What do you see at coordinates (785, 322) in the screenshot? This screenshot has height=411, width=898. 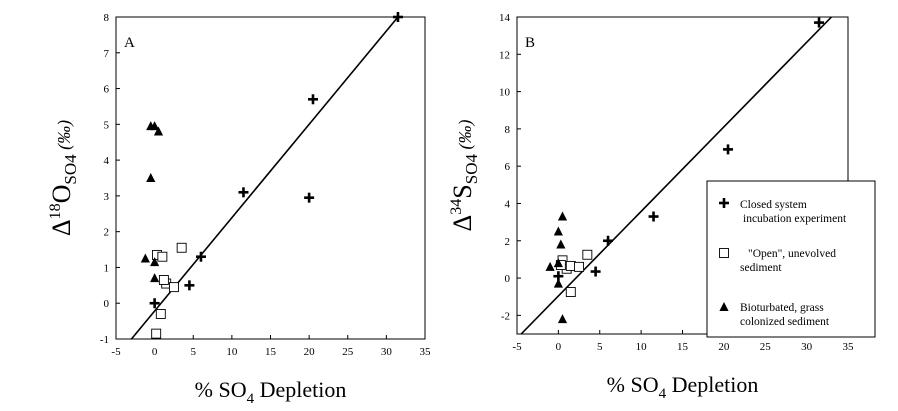 I see `legend-text: colonized sediment` at bounding box center [785, 322].